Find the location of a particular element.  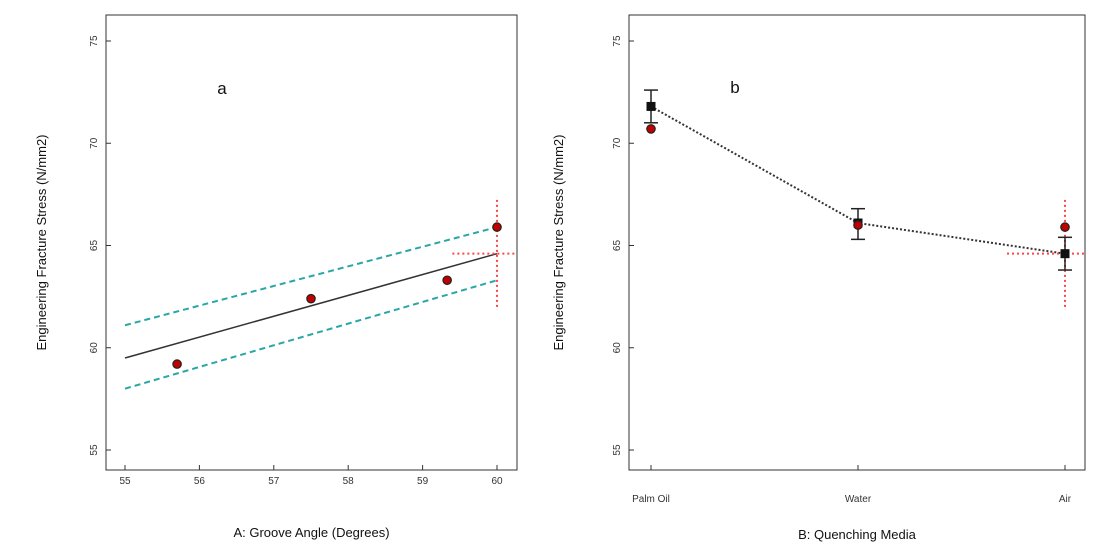

x-tick-label: 57 is located at coordinates (274, 481).